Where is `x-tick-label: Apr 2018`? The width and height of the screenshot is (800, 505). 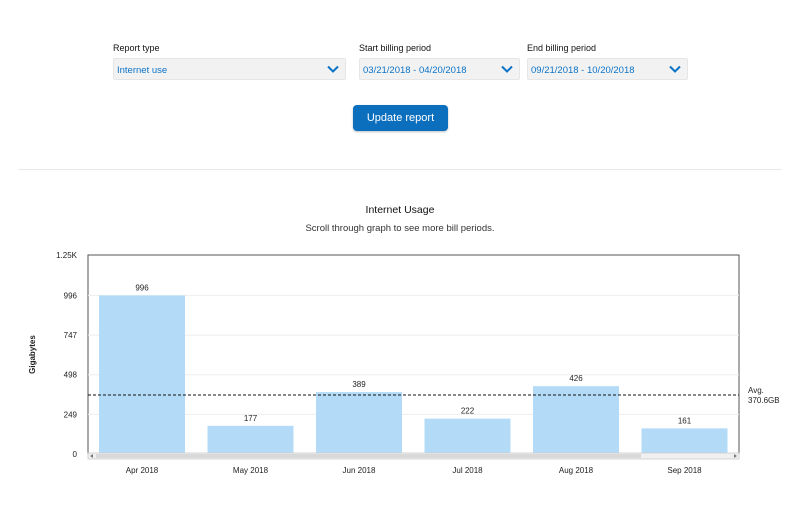 x-tick-label: Apr 2018 is located at coordinates (142, 470).